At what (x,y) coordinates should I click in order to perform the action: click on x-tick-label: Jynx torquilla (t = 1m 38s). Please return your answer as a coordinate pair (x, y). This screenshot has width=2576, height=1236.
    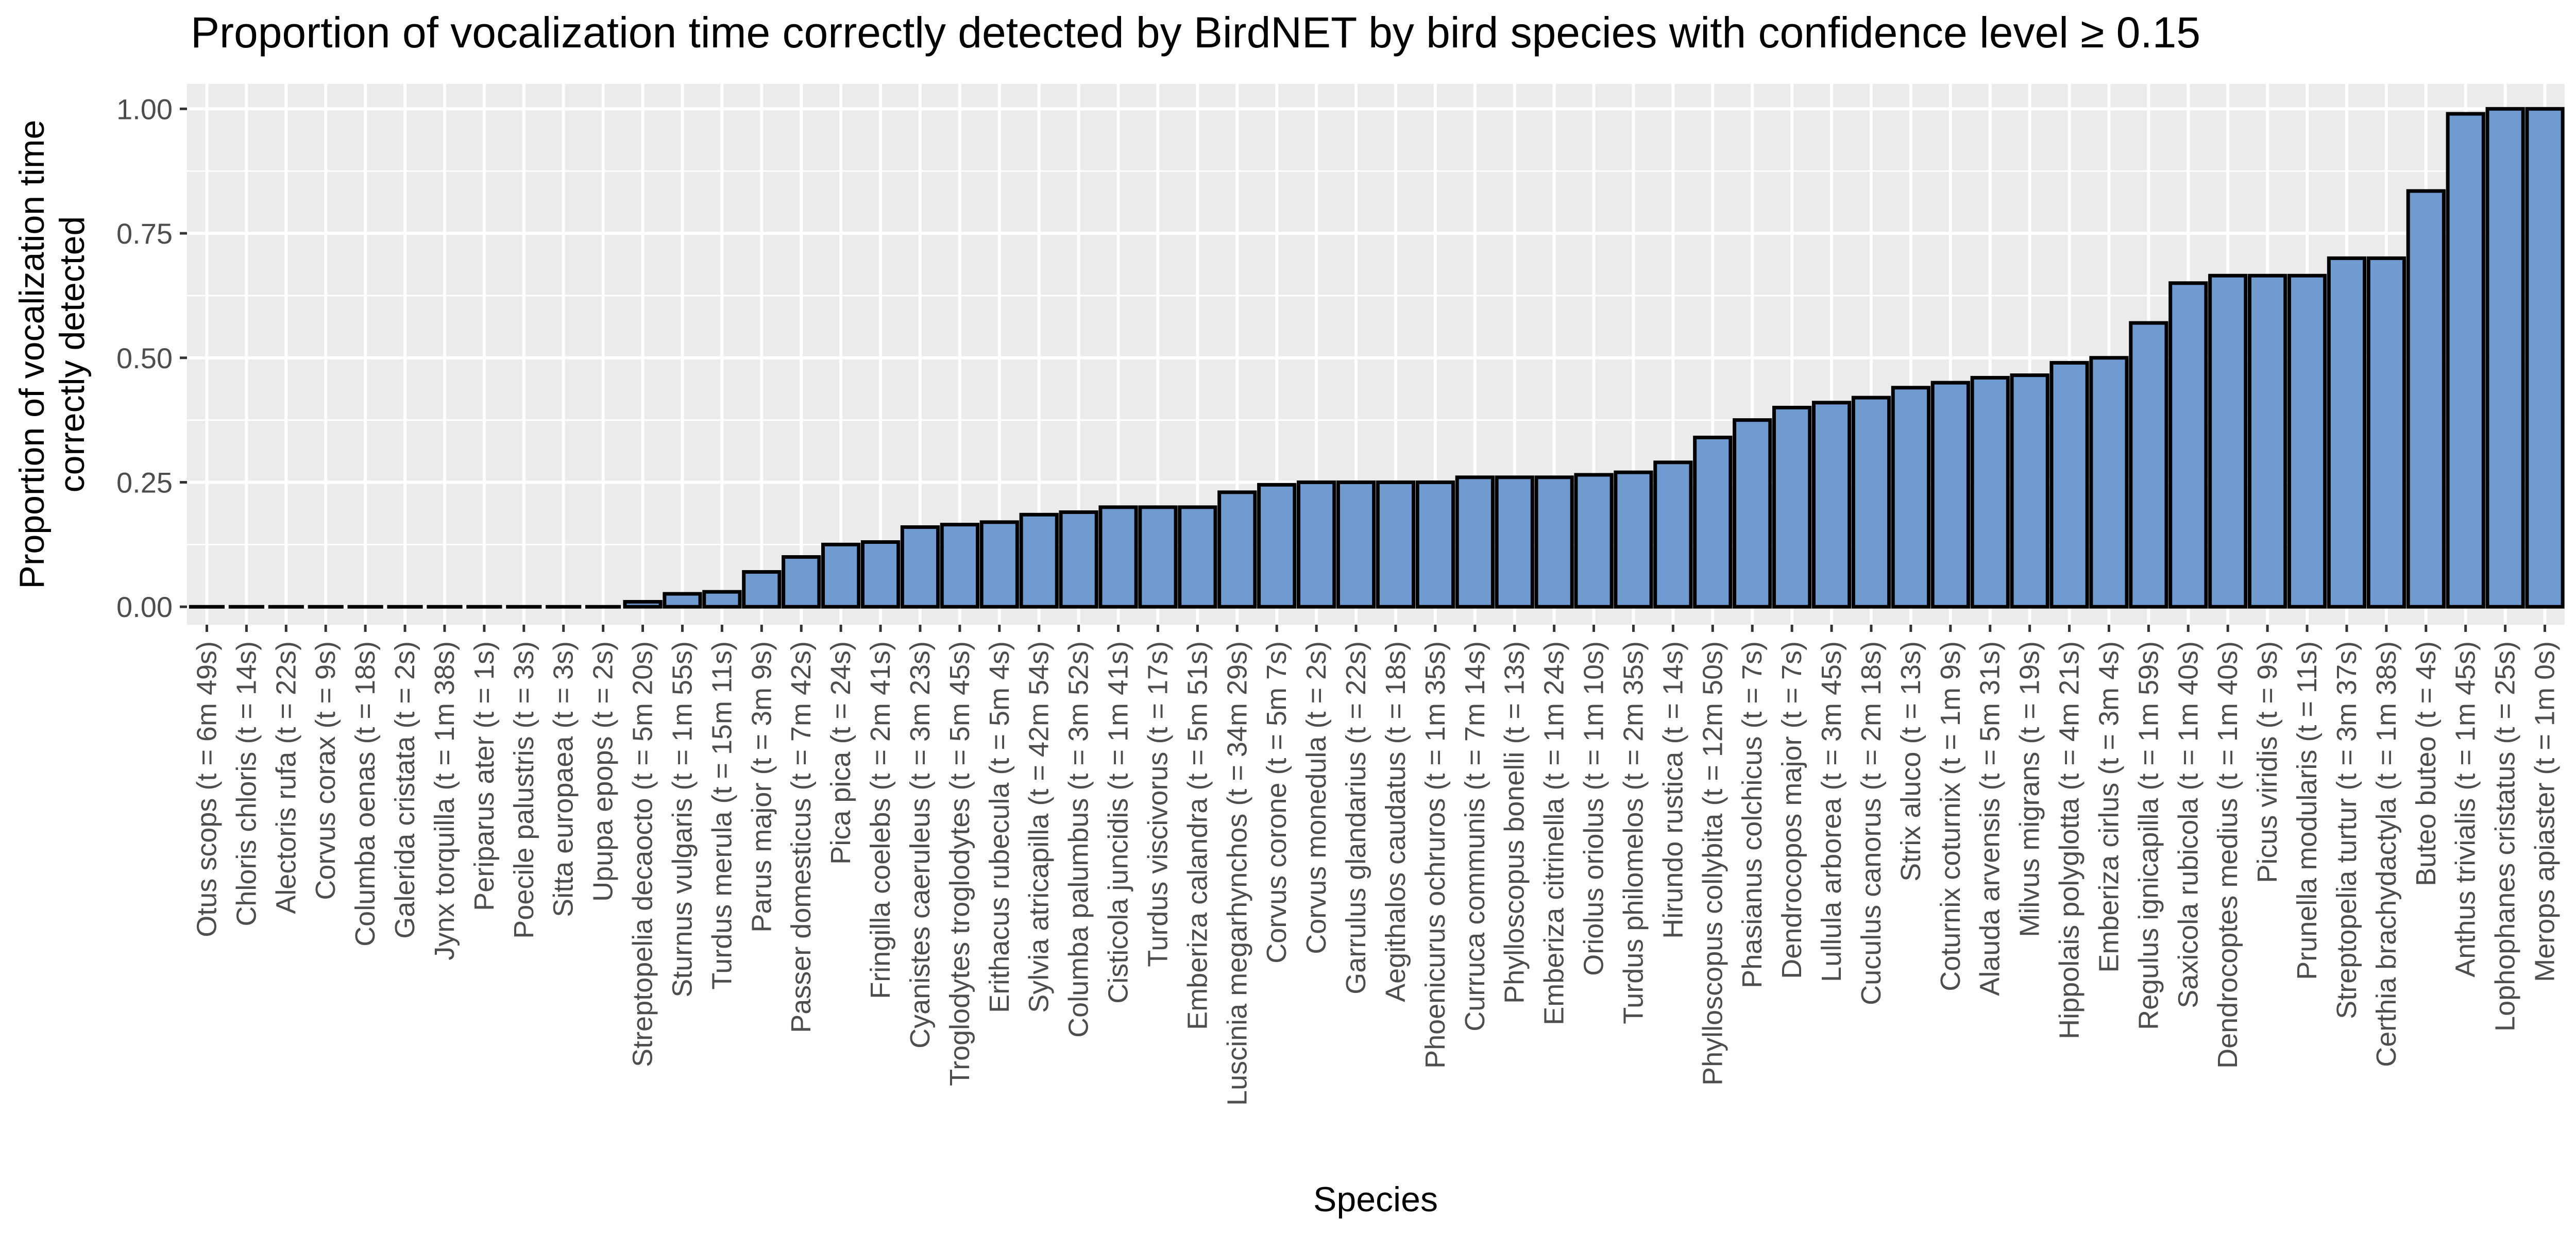
    Looking at the image, I should click on (444, 801).